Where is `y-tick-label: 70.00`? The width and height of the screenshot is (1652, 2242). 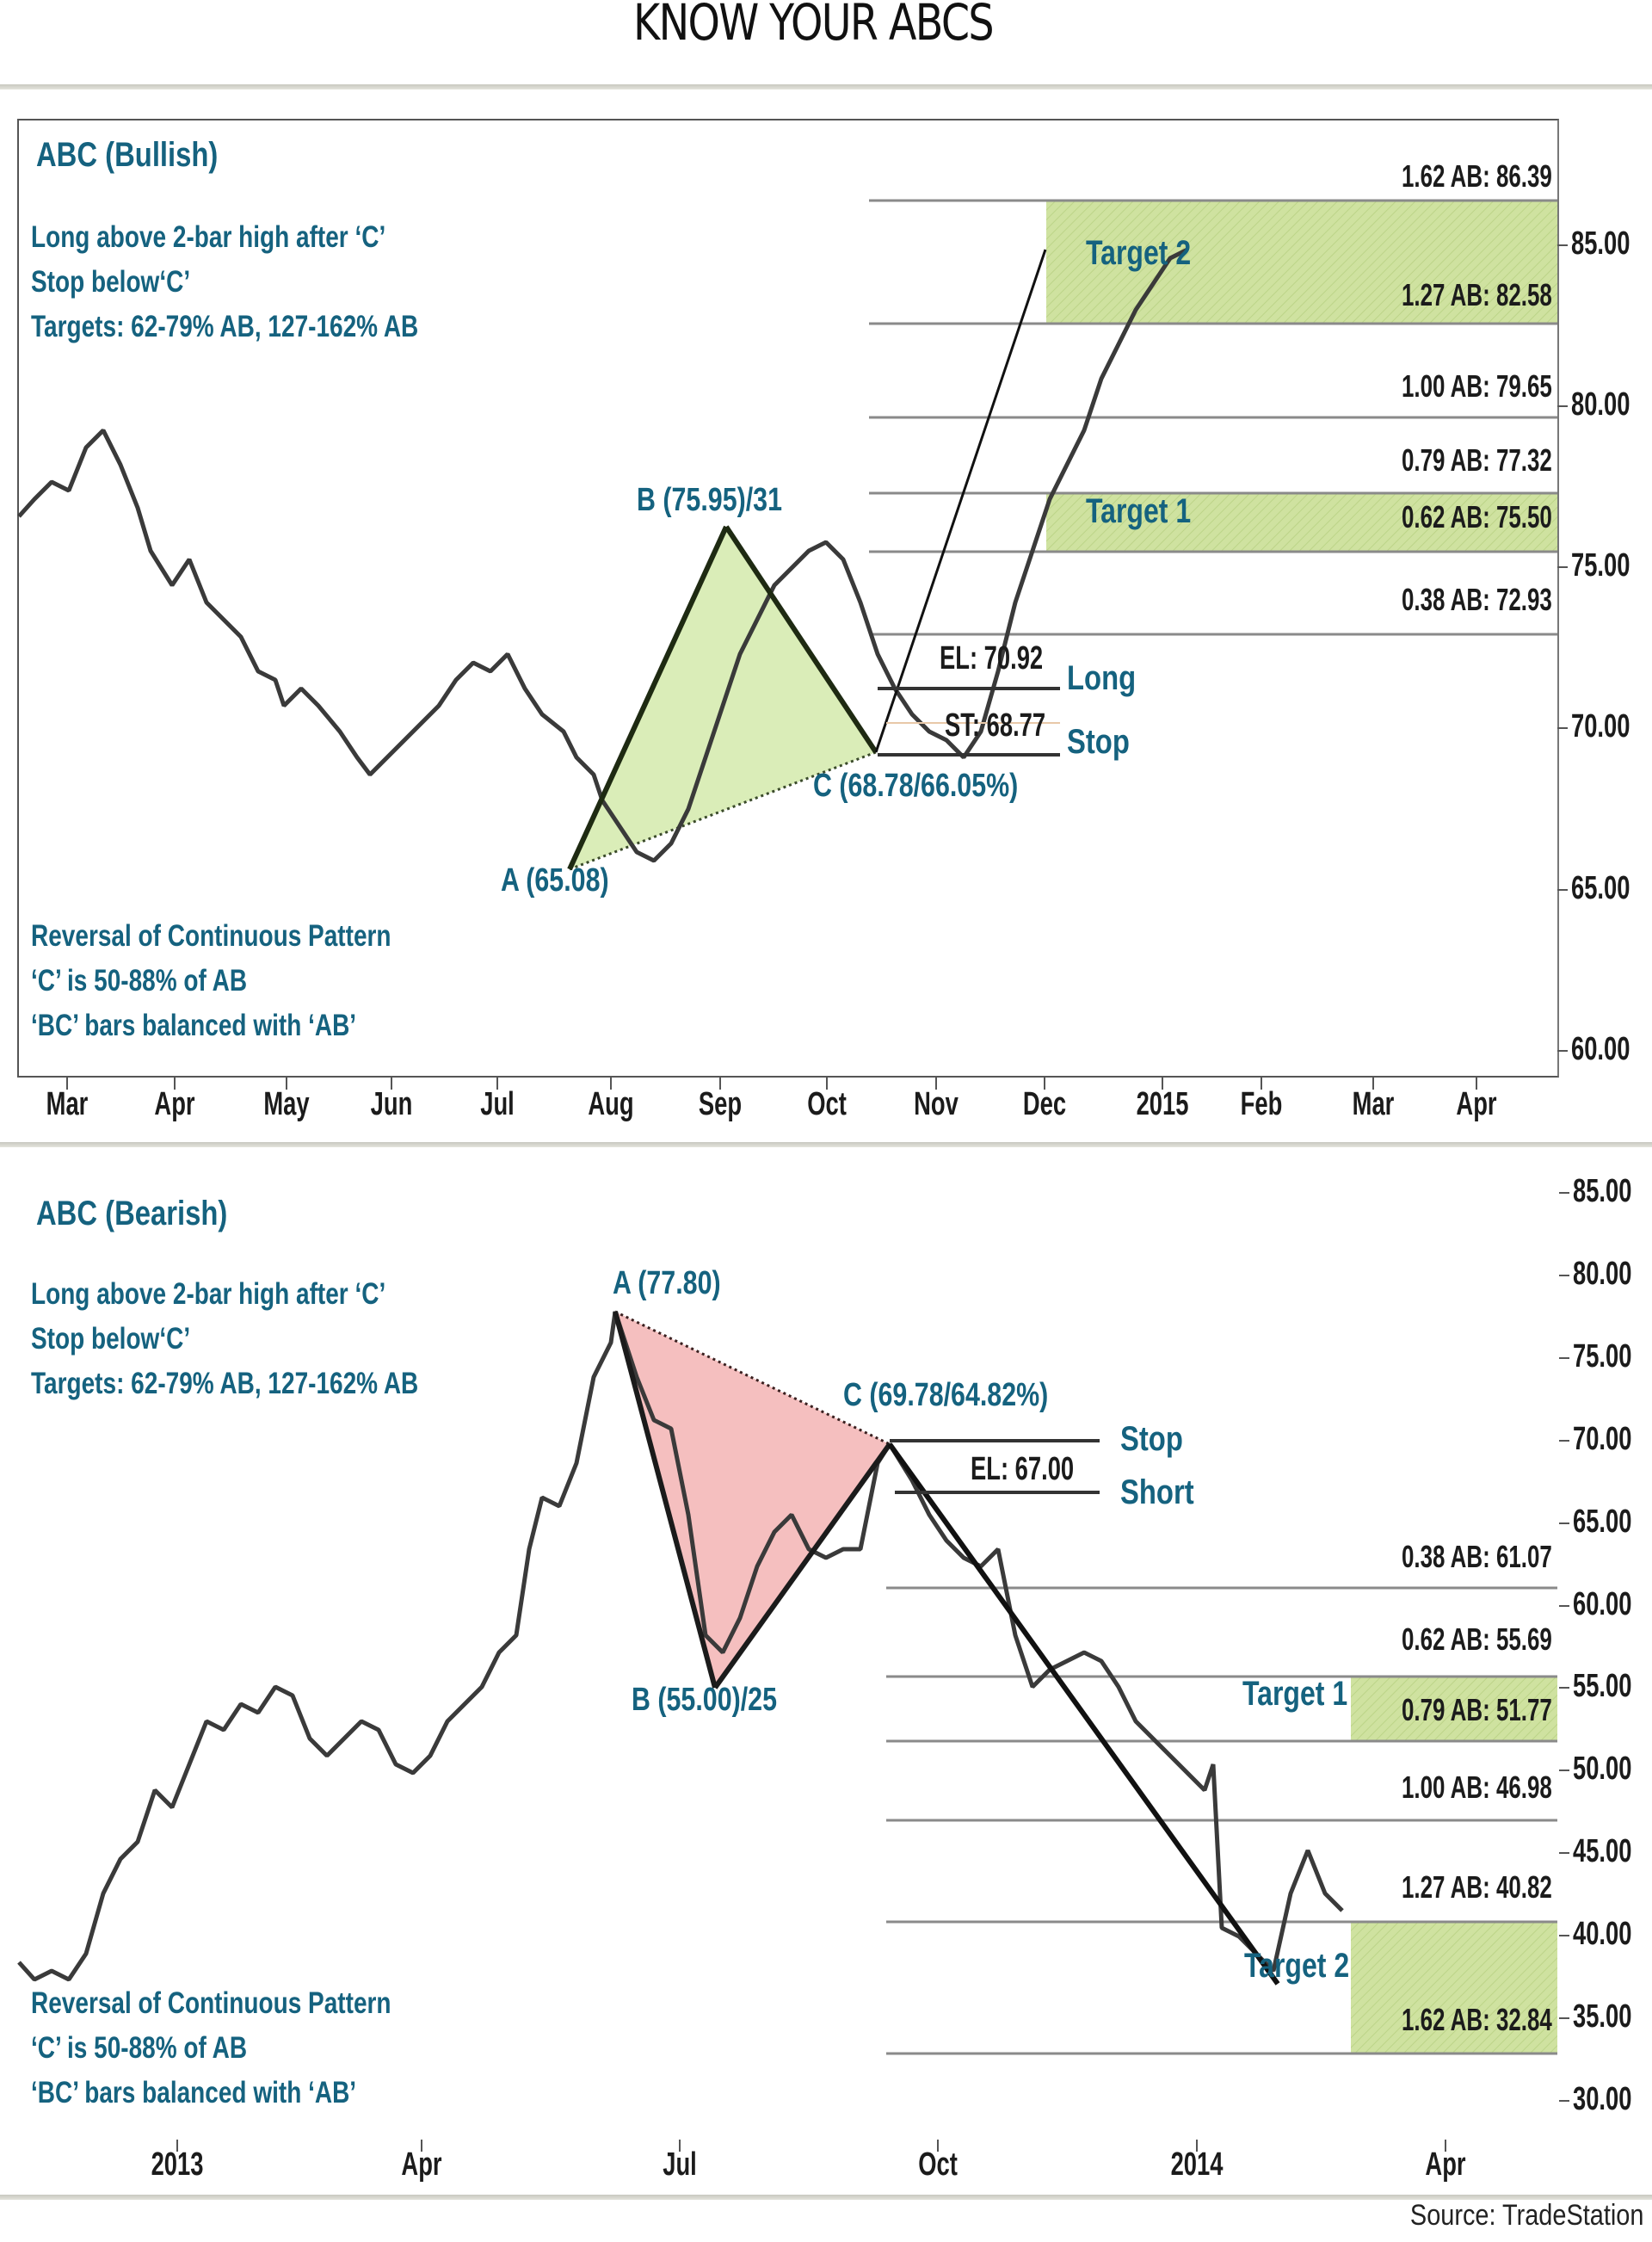
y-tick-label: 70.00 is located at coordinates (1602, 1439).